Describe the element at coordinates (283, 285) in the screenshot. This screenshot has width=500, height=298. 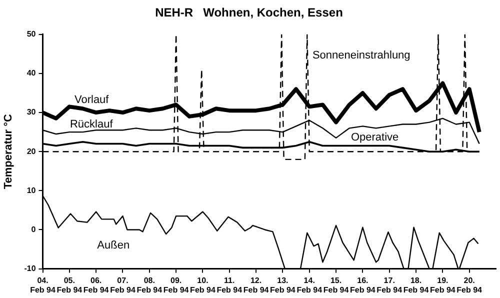
I see `x-tick-label: 13. Feb 94` at that location.